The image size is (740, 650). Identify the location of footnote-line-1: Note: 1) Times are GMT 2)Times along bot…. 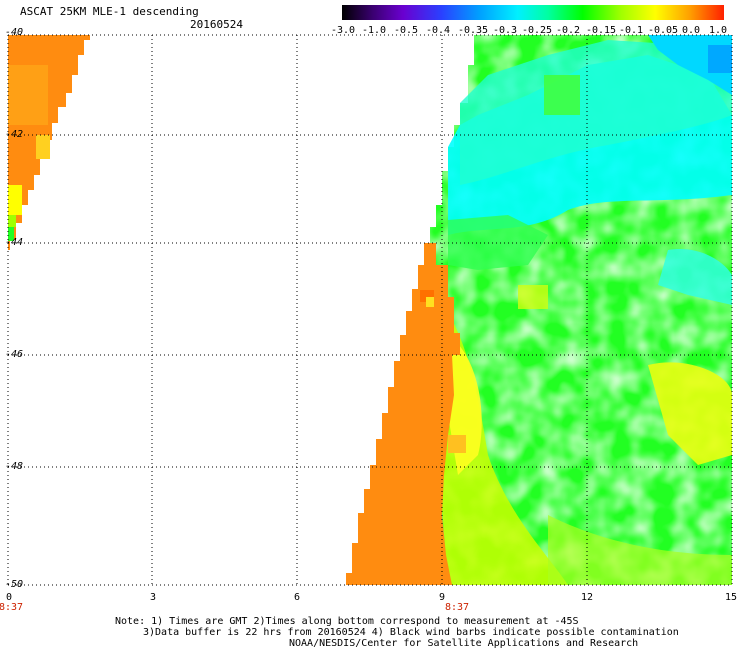
(347, 621).